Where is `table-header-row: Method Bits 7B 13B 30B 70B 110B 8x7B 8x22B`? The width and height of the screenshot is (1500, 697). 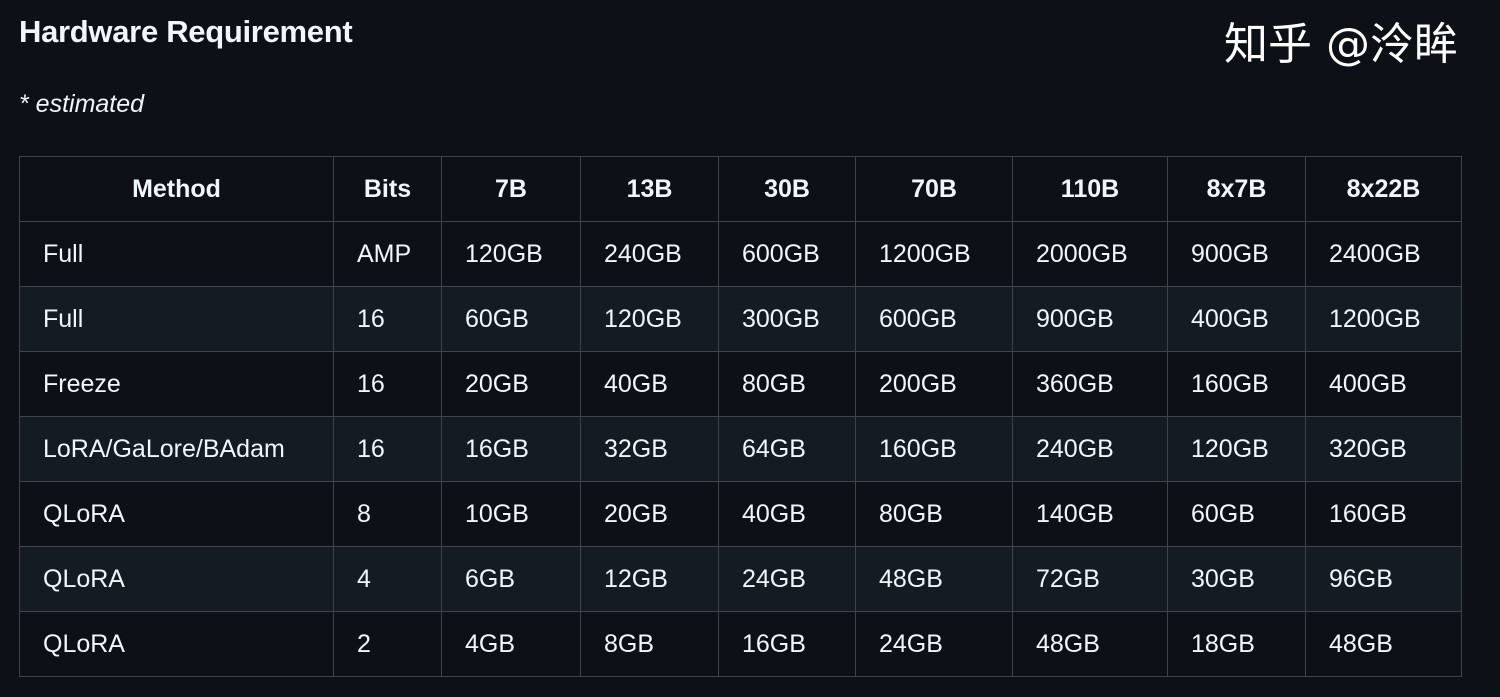
table-header-row: Method Bits 7B 13B 30B 70B 110B 8x7B 8x22B is located at coordinates (740, 189).